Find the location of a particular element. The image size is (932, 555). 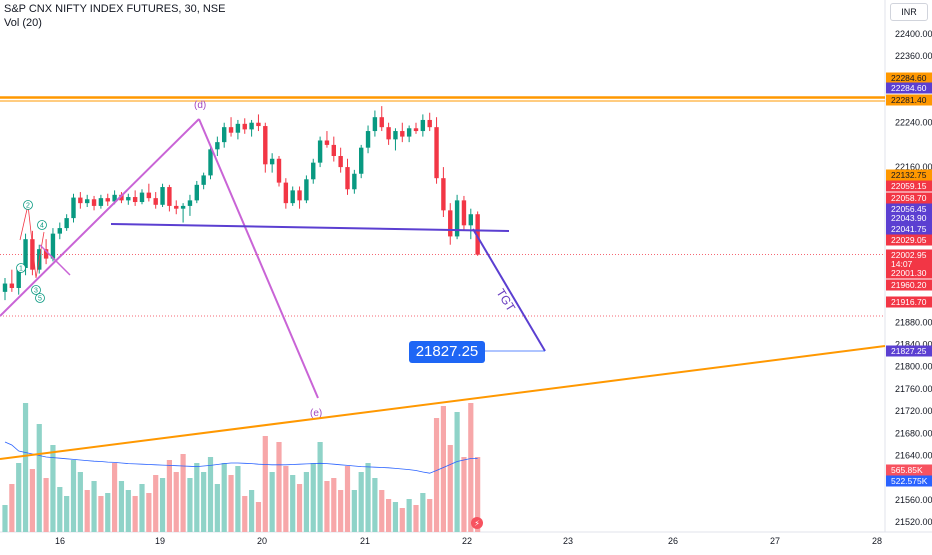

y-tick-label: 21680.00 is located at coordinates (913, 433).